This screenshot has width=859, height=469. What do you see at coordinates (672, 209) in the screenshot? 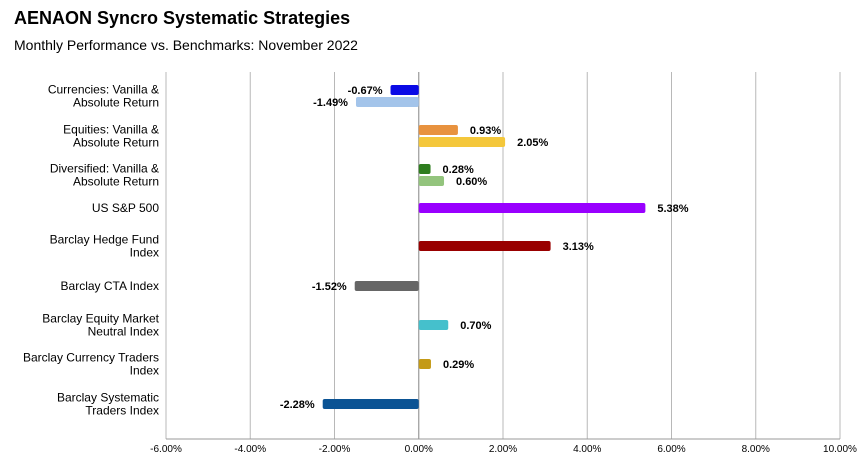
I see `data-label: 5.38%` at bounding box center [672, 209].